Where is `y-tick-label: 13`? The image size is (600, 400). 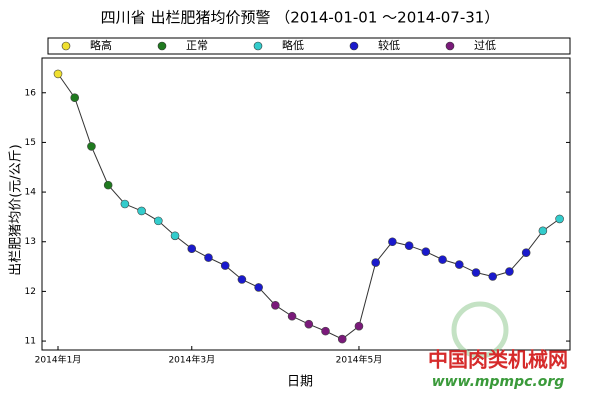 y-tick-label: 13 is located at coordinates (30, 242).